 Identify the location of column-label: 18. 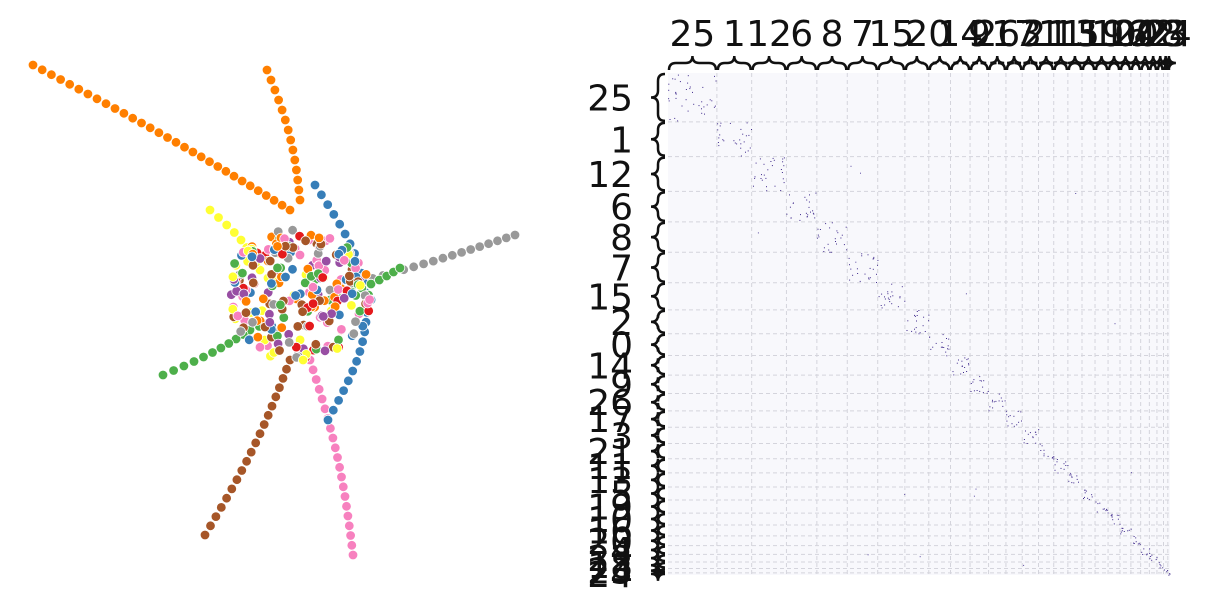
(1160, 34).